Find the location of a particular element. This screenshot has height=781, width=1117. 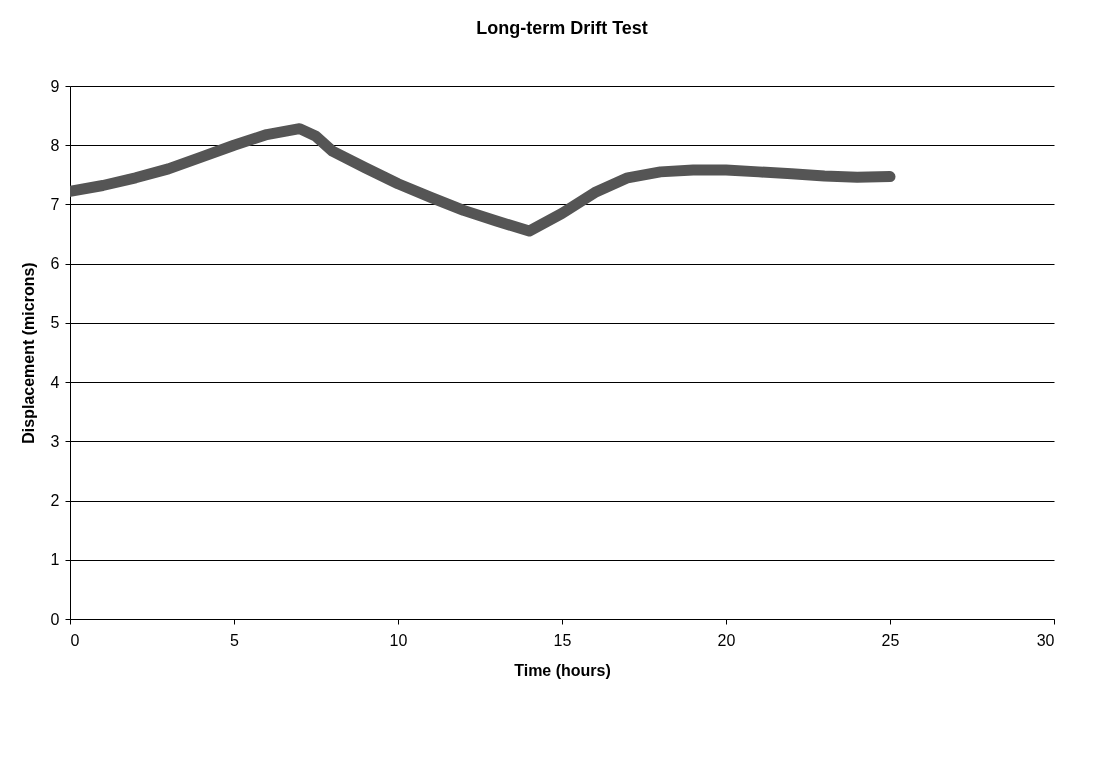

x-tick-label: 10 is located at coordinates (398, 640).